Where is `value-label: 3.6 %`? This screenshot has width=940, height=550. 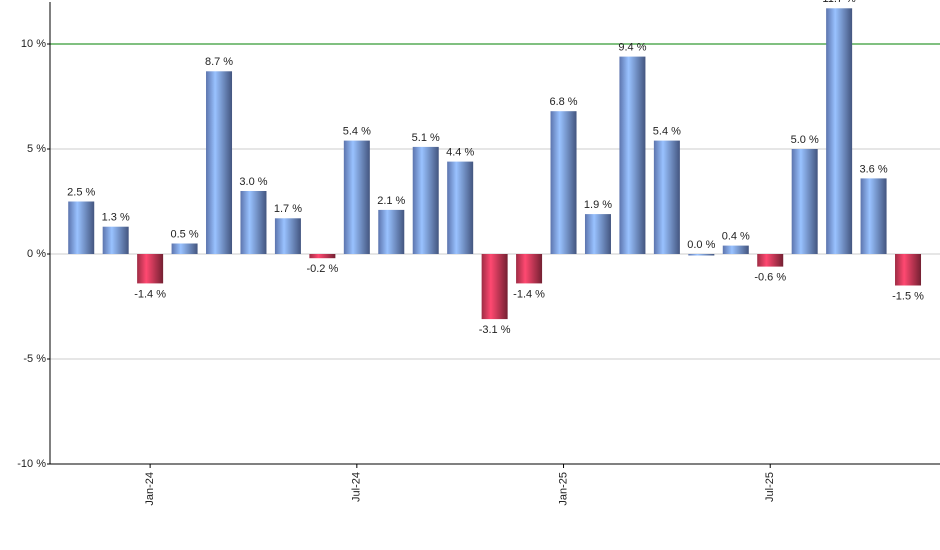
value-label: 3.6 % is located at coordinates (874, 169).